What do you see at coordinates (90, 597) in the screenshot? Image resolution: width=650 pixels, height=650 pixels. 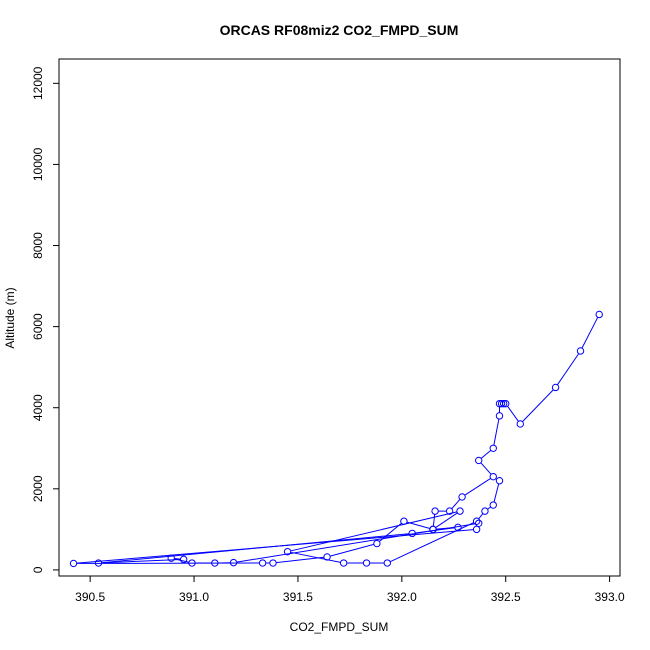 I see `x-tick-label: 390.5` at bounding box center [90, 597].